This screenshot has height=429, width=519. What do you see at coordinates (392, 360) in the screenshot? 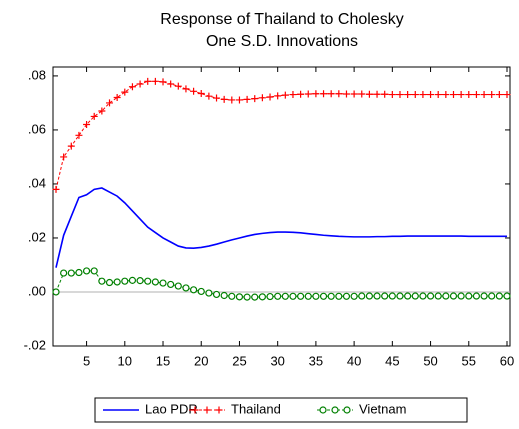
I see `x-tick-label: 45` at bounding box center [392, 360].